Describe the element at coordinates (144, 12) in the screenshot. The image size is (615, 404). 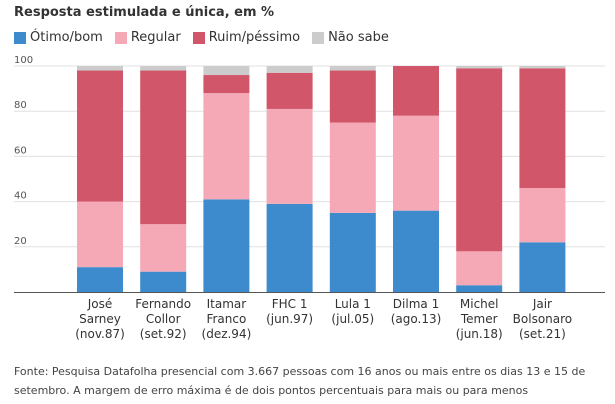
I see `chart-title: Resposta estimulada e única, em %` at that location.